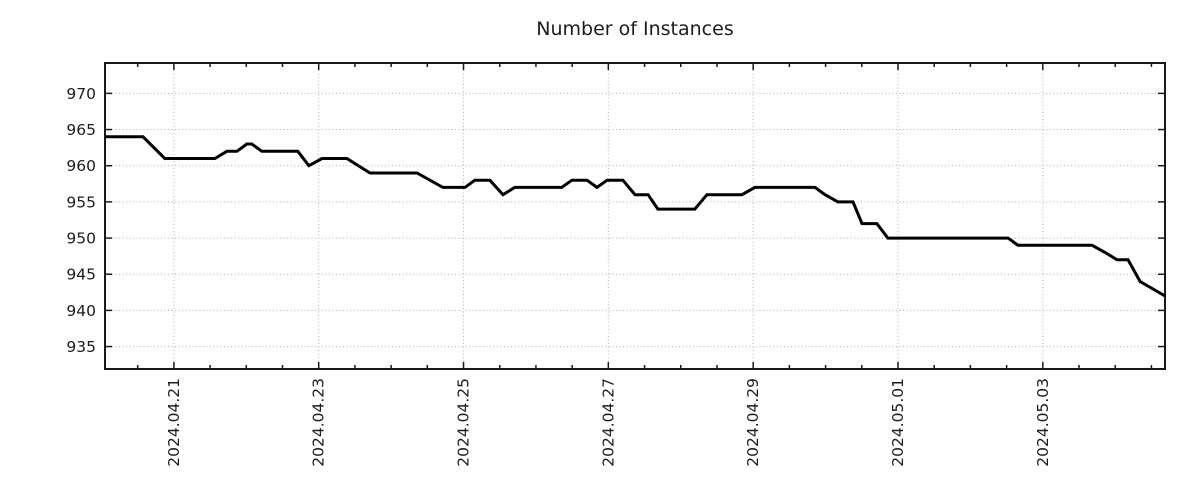 This screenshot has height=500, width=1200. Describe the element at coordinates (81, 130) in the screenshot. I see `y-tick-label: 965` at that location.